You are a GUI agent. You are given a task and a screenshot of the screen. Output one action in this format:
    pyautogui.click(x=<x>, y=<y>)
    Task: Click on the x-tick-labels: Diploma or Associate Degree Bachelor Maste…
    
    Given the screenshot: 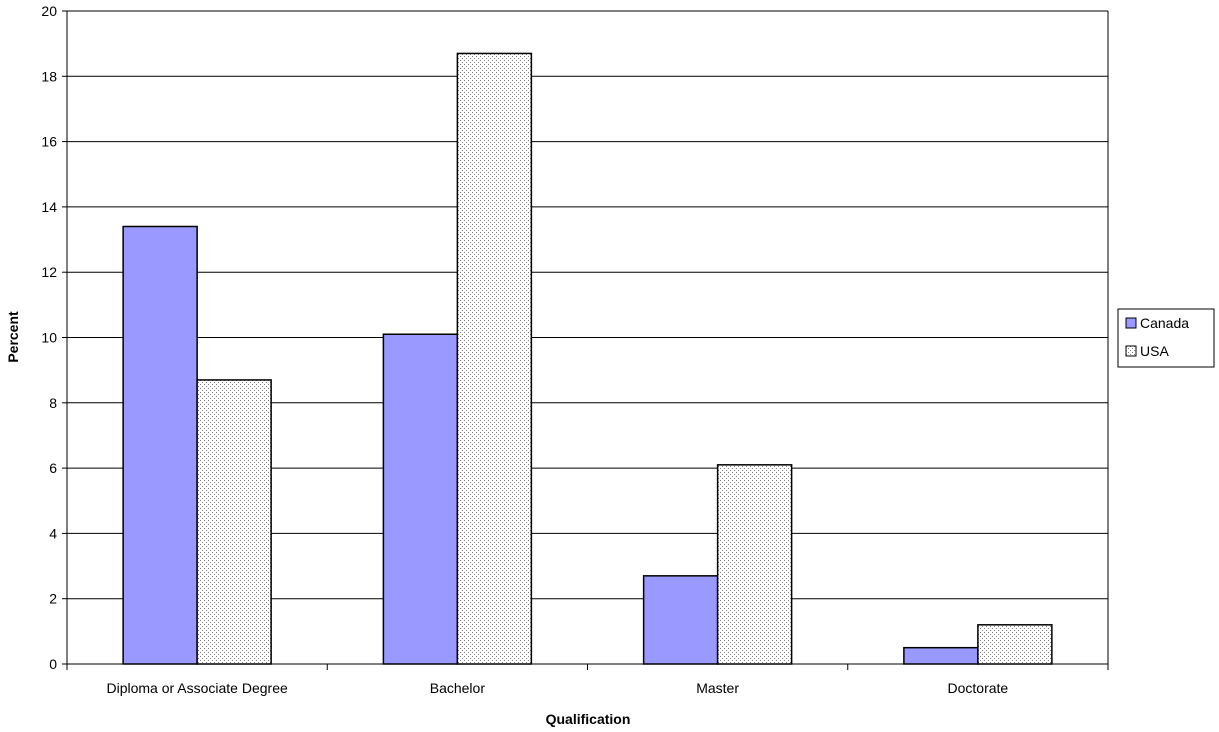 What is the action you would take?
    pyautogui.click(x=557, y=688)
    